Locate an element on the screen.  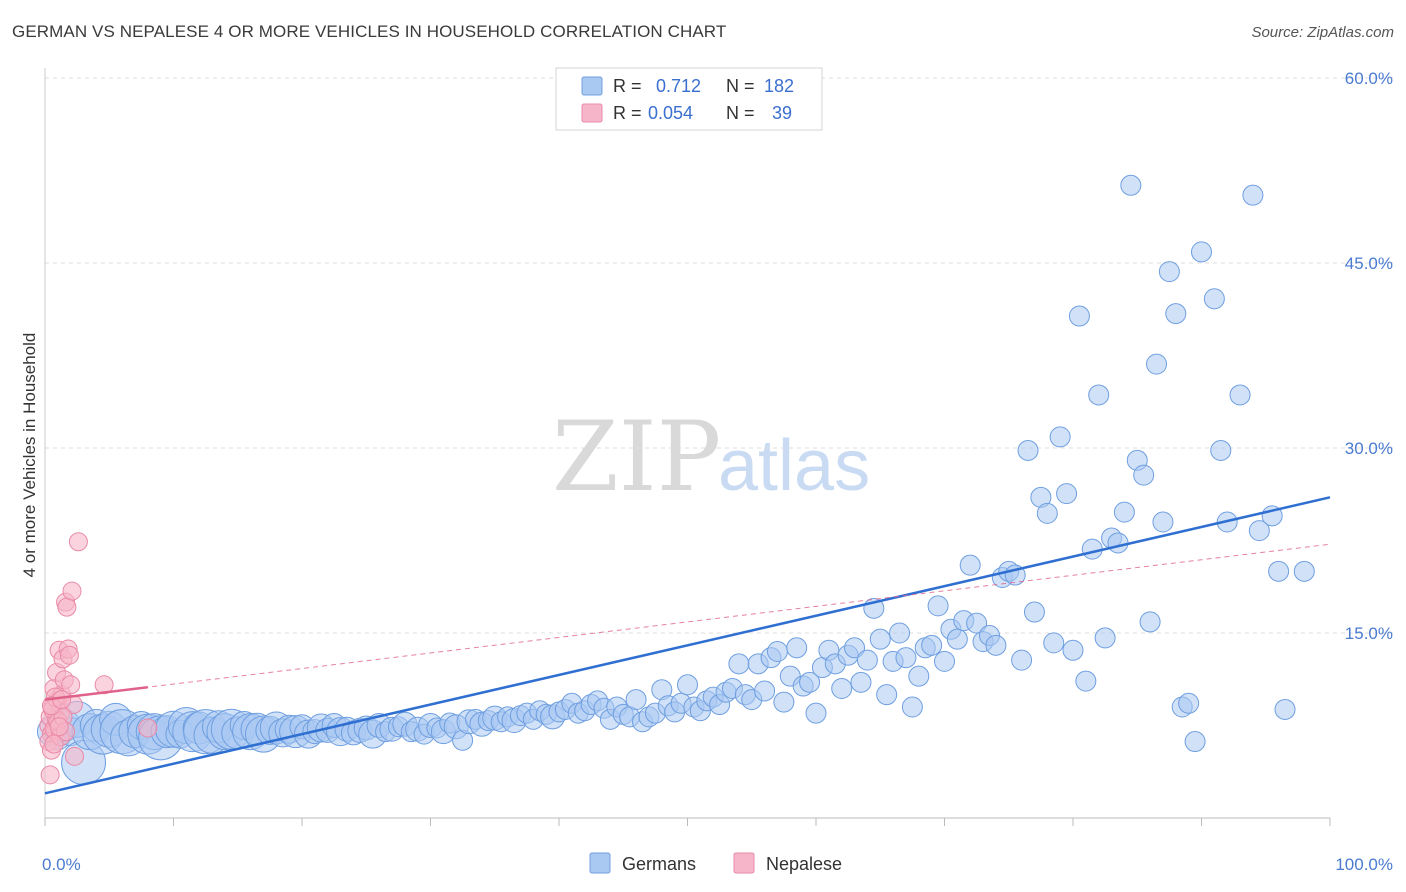
legend-r-label-germans: R = is located at coordinates (627, 86).